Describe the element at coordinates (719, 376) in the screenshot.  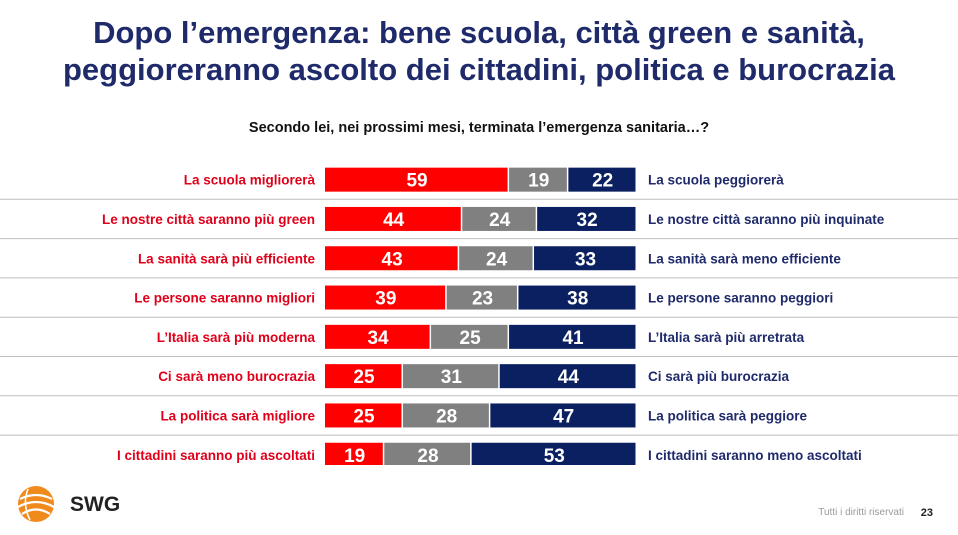
I see `right-category-label: Ci sarà più burocrazia` at that location.